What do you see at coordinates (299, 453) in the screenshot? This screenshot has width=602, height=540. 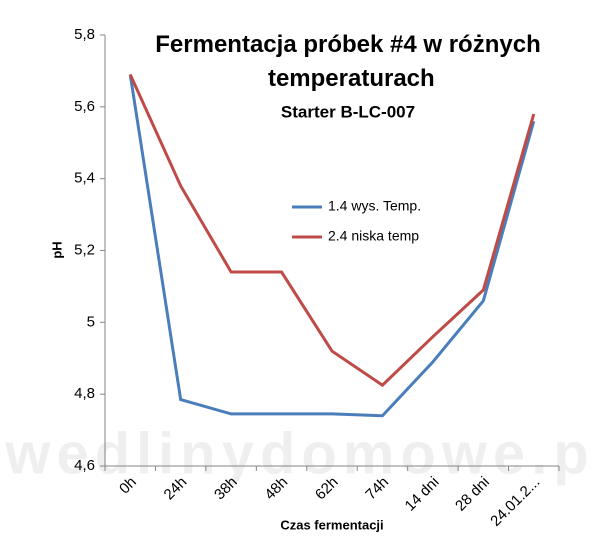 I see `watermark: wedlinydomowe.p` at bounding box center [299, 453].